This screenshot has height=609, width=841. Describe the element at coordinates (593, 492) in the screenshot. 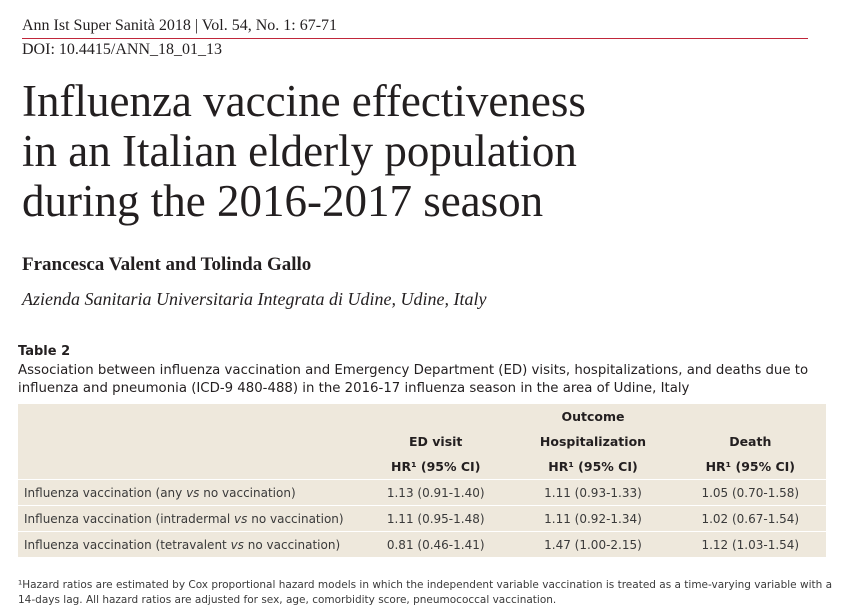

I see `cell: 1.11 (0.93-1.33)` at that location.